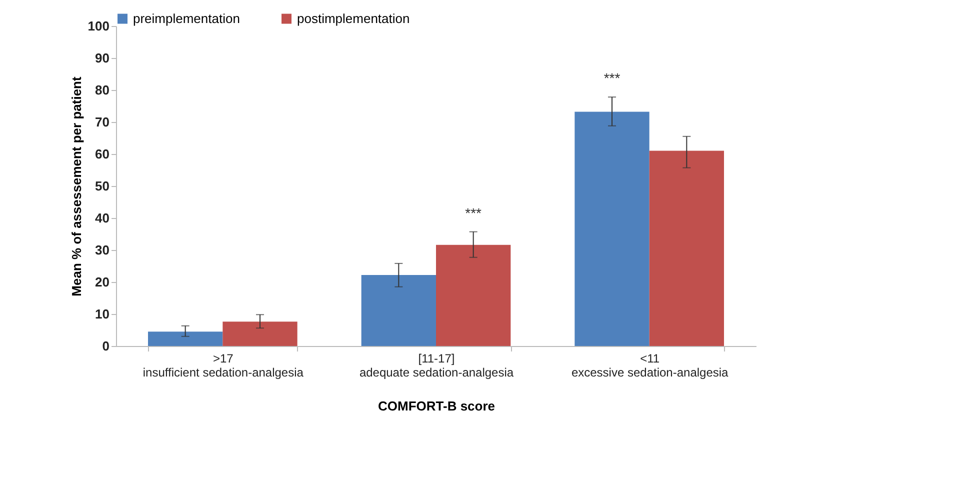 This screenshot has height=480, width=955. Describe the element at coordinates (186, 18) in the screenshot. I see `legend-label: preimplementation` at that location.